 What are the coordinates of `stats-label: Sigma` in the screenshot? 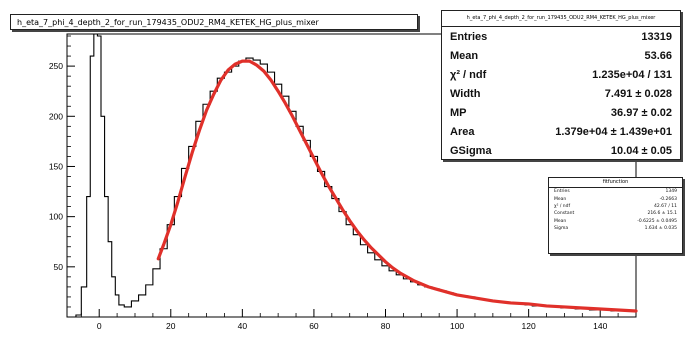 It's located at (561, 229).